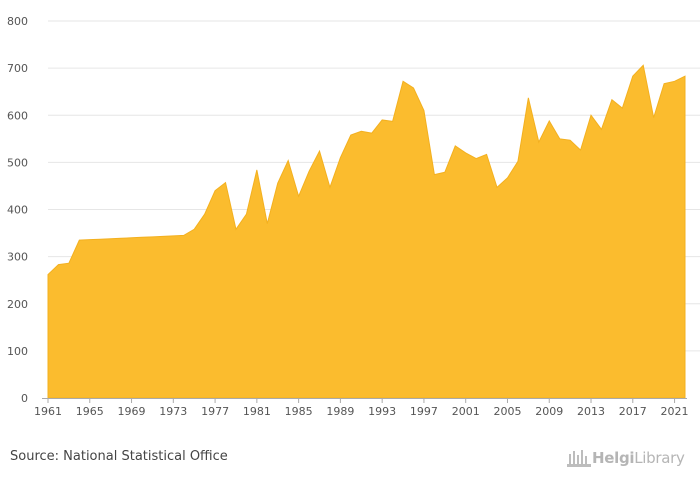  What do you see at coordinates (17, 68) in the screenshot?
I see `y-tick-label: 700` at bounding box center [17, 68].